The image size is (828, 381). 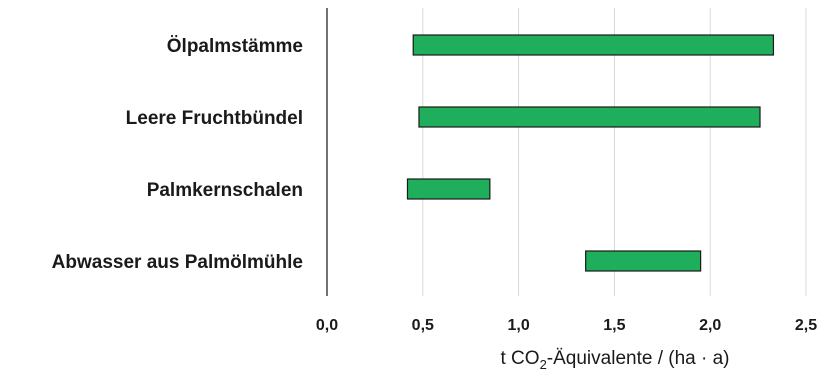 What do you see at coordinates (566, 325) in the screenshot?
I see `x-tick-labels: 0,0 0,5 1,0 1,5 2,0 2,5` at bounding box center [566, 325].